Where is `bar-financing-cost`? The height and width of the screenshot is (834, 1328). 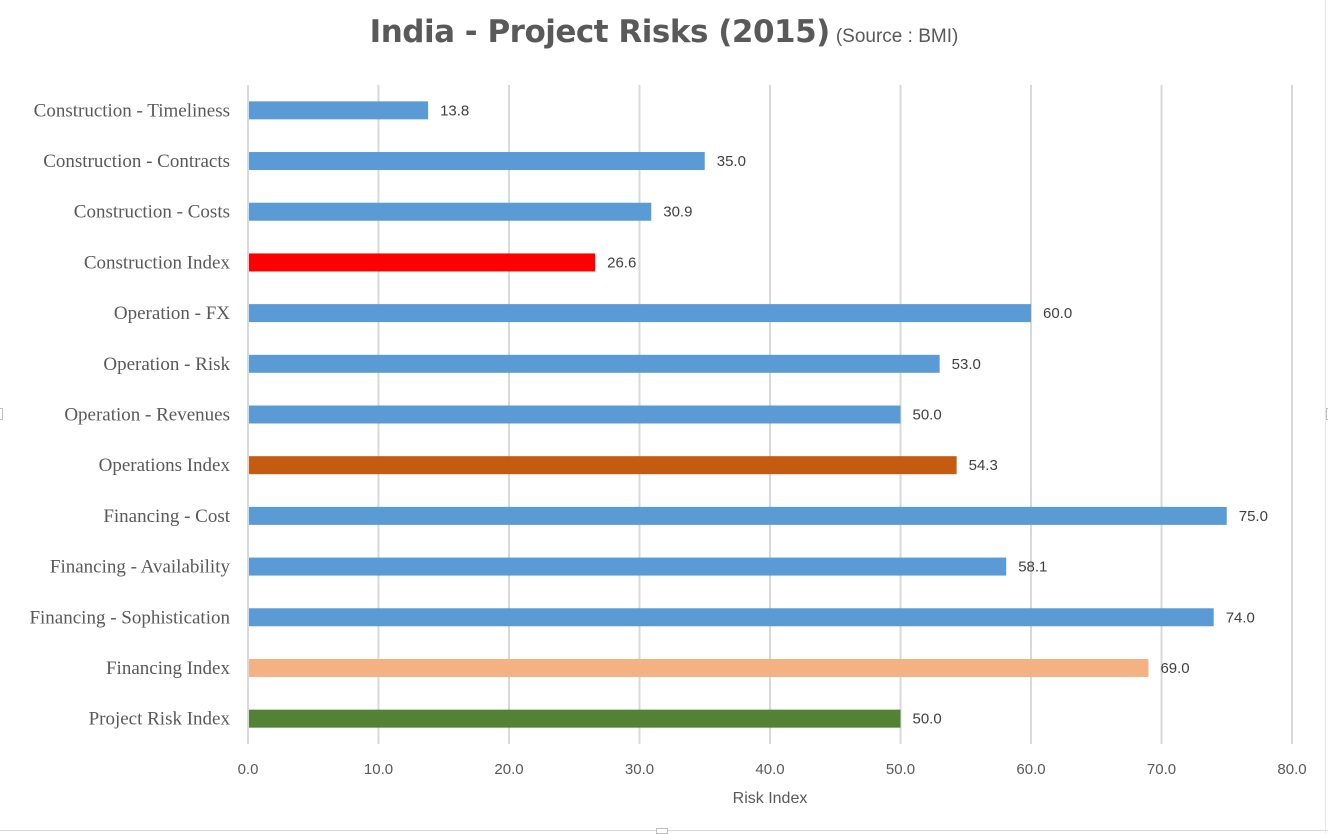
bar-financing-cost is located at coordinates (738, 515).